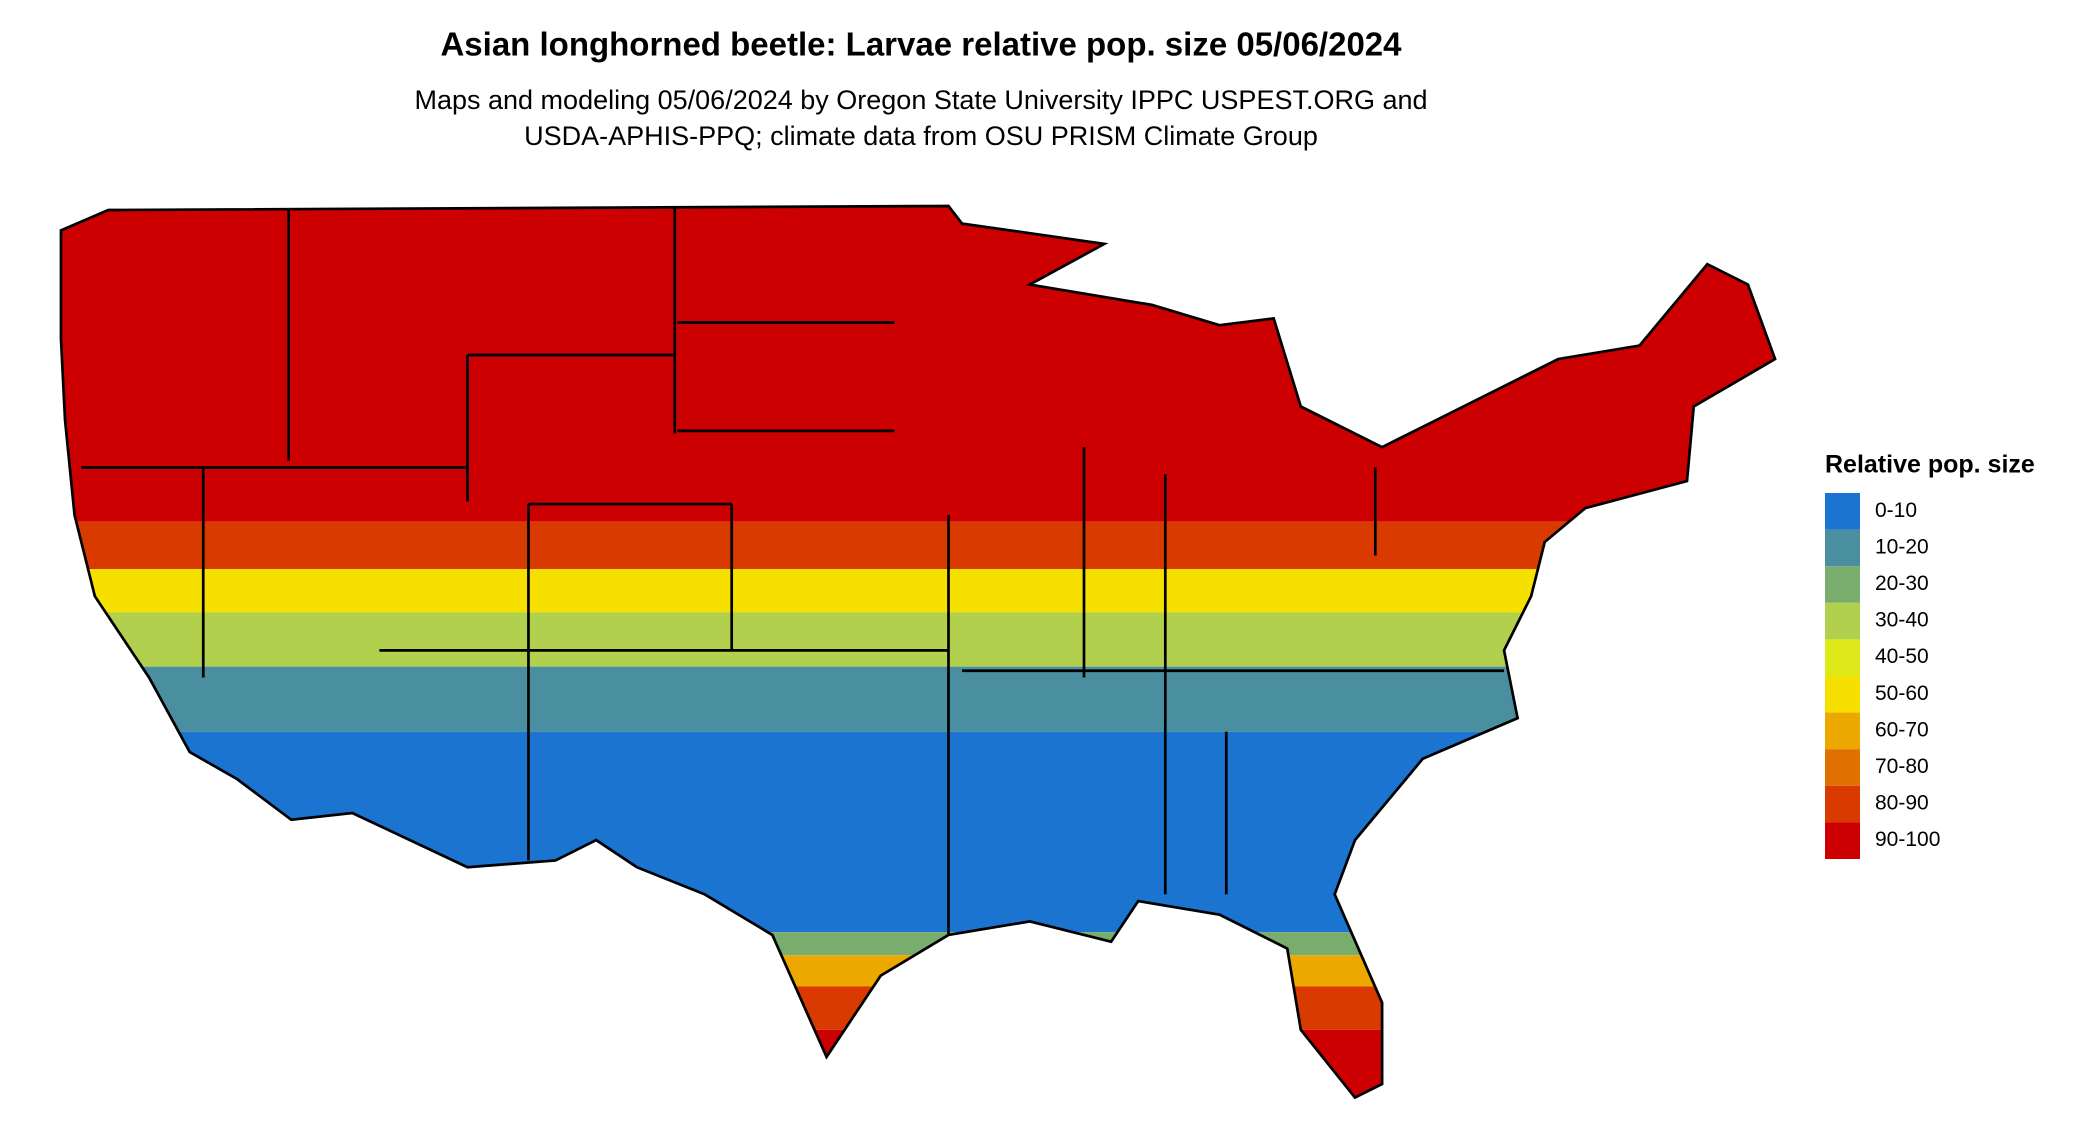 This screenshot has height=1121, width=2100. Describe the element at coordinates (1907, 839) in the screenshot. I see `legend-label: 90-100` at that location.